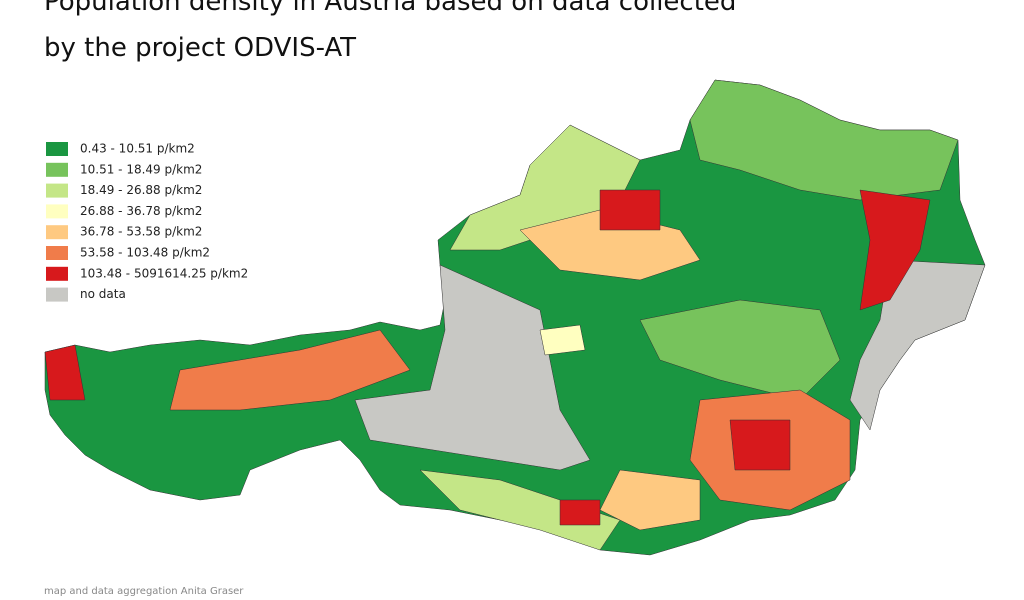 This screenshot has height=600, width=1024. What do you see at coordinates (141, 211) in the screenshot?
I see `legend-label: 26.88 - 36.78 p/km2` at bounding box center [141, 211].